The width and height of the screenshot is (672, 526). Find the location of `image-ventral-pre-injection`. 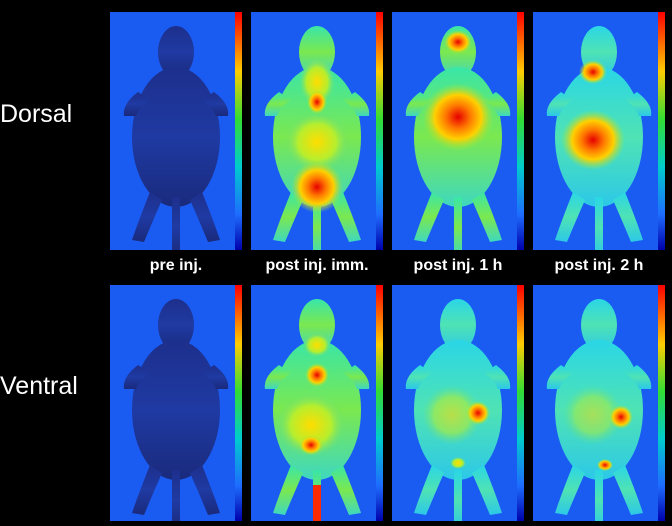

image-ventral-pre-injection is located at coordinates (176, 403).